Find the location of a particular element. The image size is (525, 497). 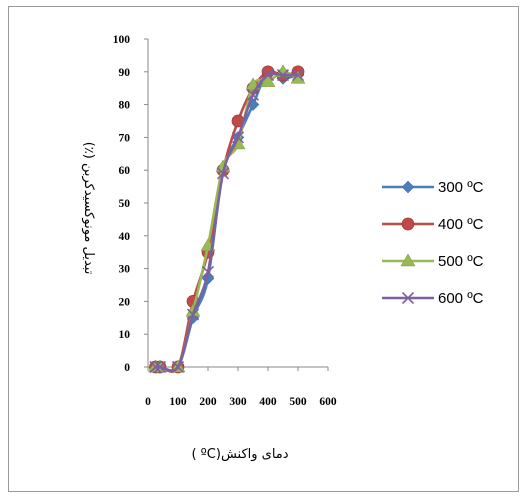

legend-label: 300 ºC is located at coordinates (461, 187).